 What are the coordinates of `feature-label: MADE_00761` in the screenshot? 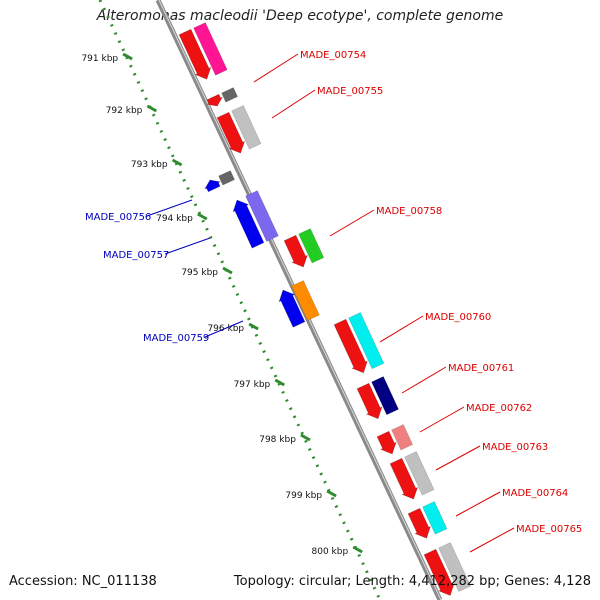 It's located at (481, 368).